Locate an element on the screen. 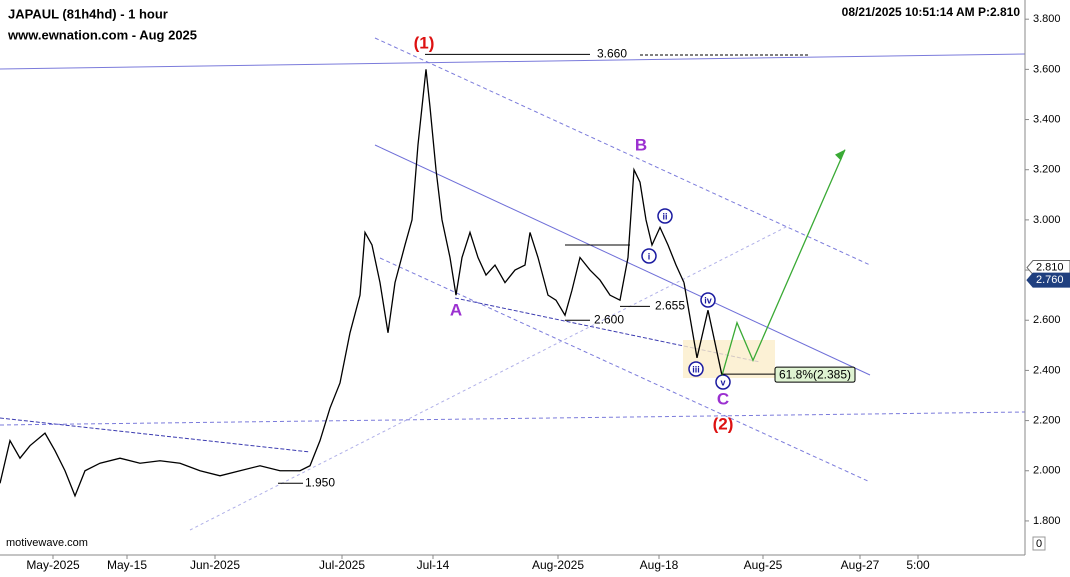 Image resolution: width=1070 pixels, height=577 pixels. x-tick-label: Aug-25 is located at coordinates (763, 565).